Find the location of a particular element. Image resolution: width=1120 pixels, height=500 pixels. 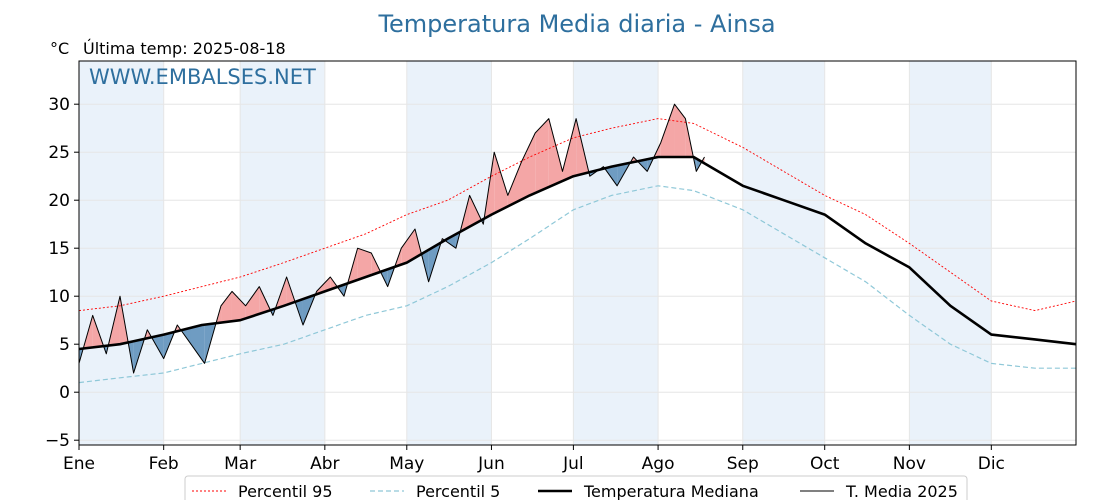

y-tick-label: 30 is located at coordinates (59, 105).